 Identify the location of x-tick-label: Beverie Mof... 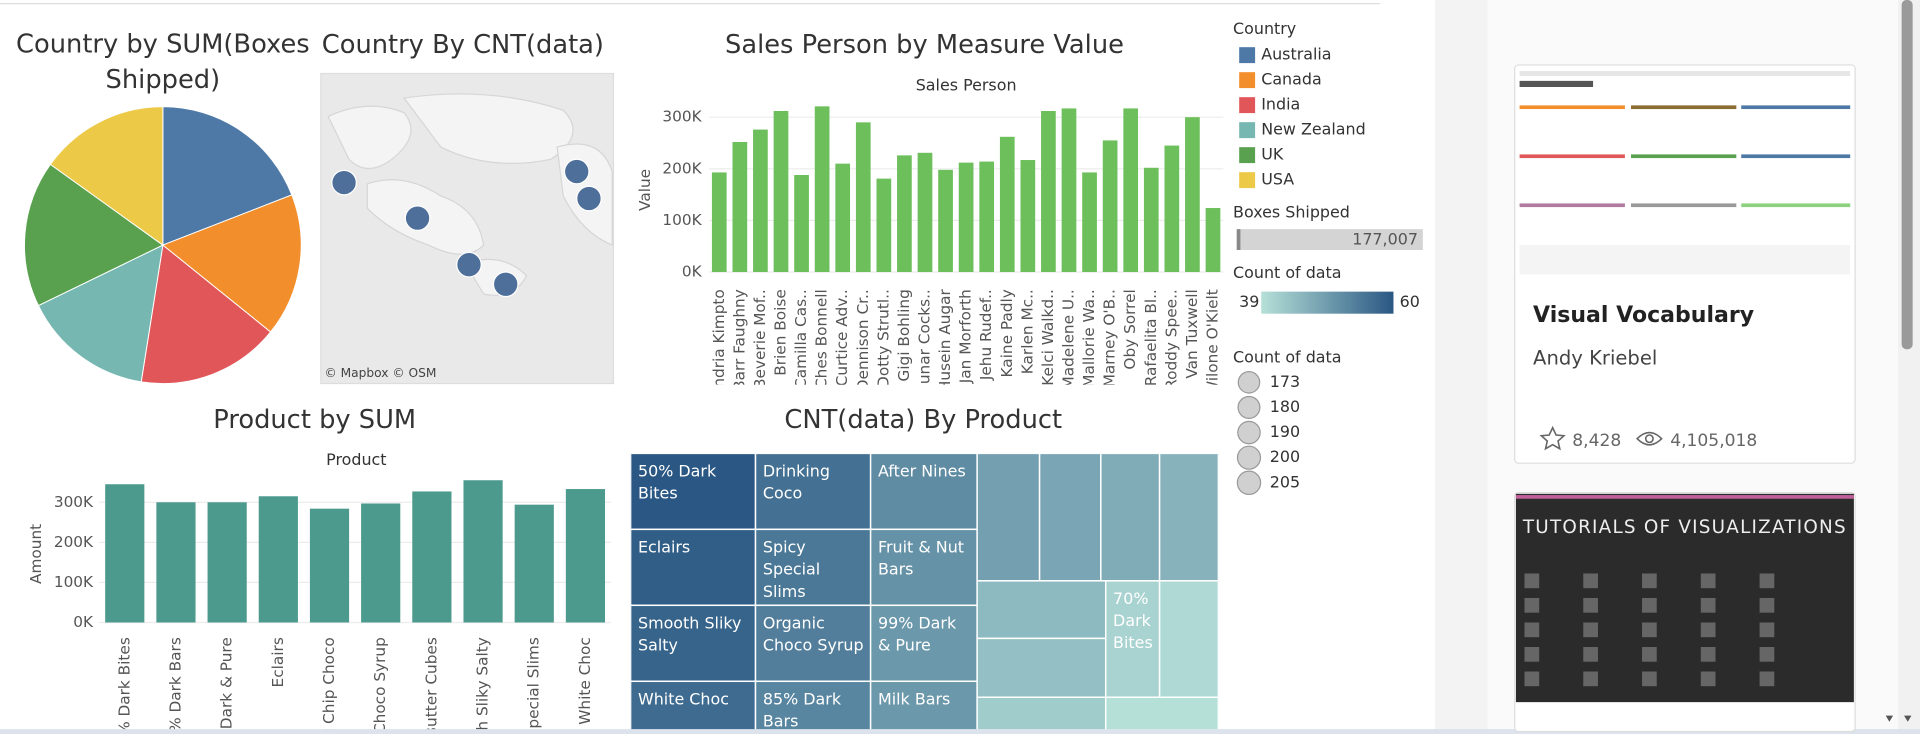
(760, 339).